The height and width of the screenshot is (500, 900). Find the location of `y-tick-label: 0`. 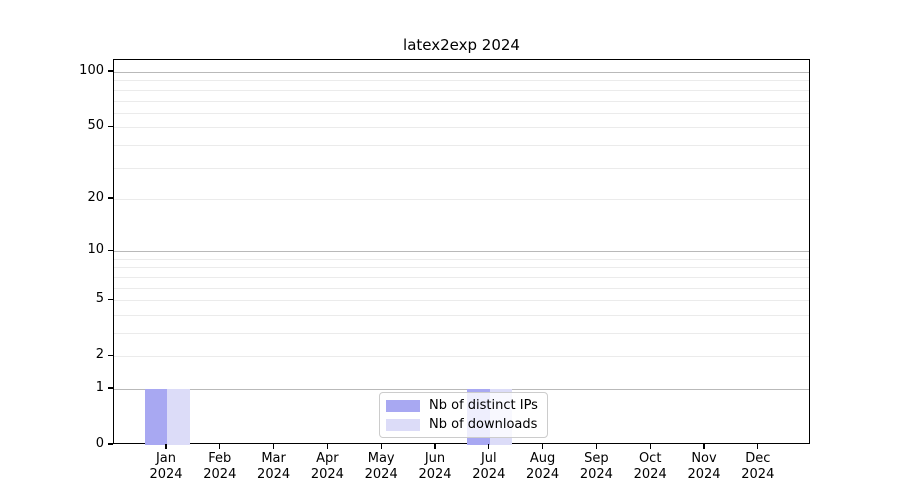

y-tick-label: 0 is located at coordinates (99, 443).